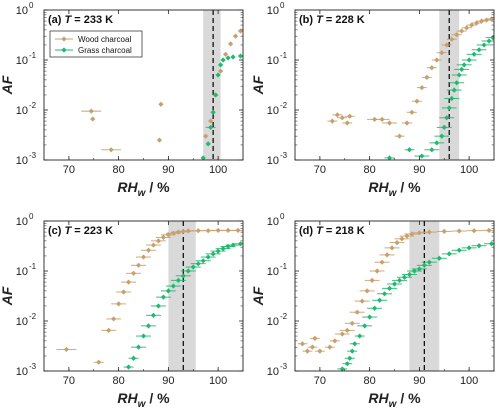  Describe the element at coordinates (96, 44) in the screenshot. I see `legend: Wood charcoal Grass charcoal` at that location.